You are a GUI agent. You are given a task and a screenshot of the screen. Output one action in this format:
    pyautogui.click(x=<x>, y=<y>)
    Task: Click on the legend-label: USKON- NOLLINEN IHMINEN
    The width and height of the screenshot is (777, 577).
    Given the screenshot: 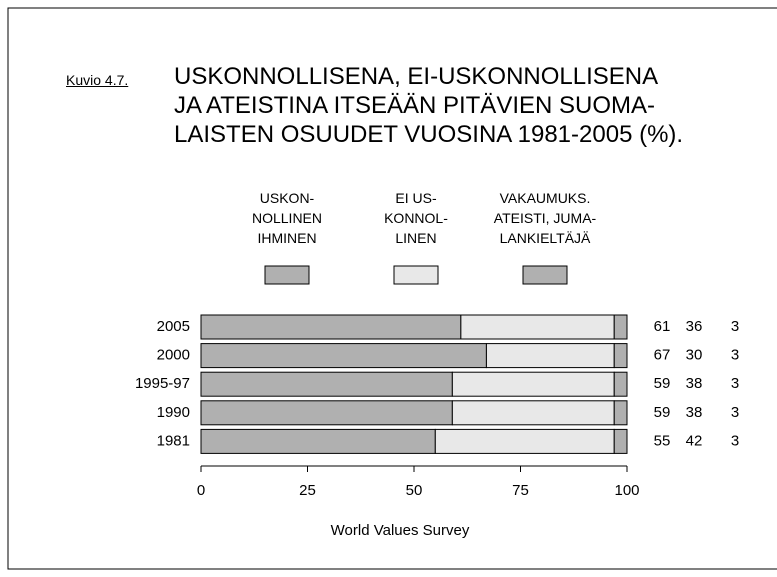 What is the action you would take?
    pyautogui.click(x=287, y=218)
    